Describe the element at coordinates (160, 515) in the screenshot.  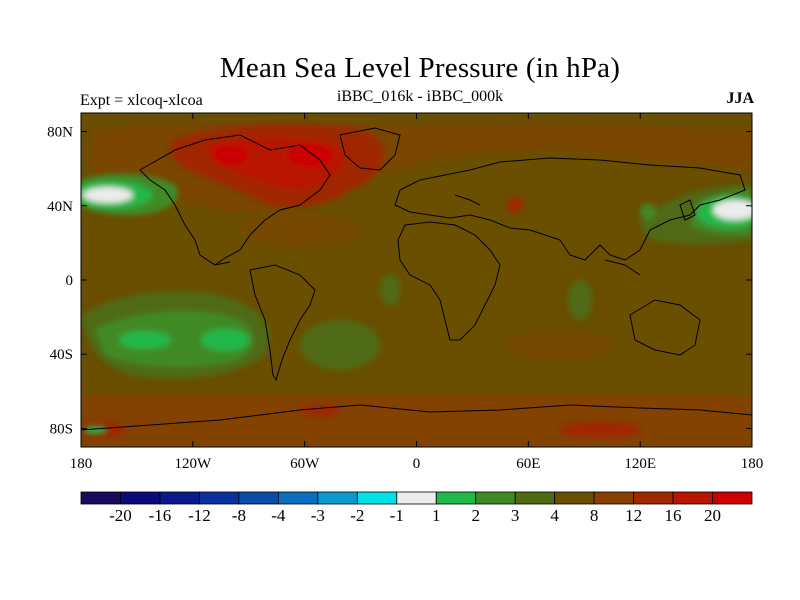
I see `colorbar-label: -16` at that location.